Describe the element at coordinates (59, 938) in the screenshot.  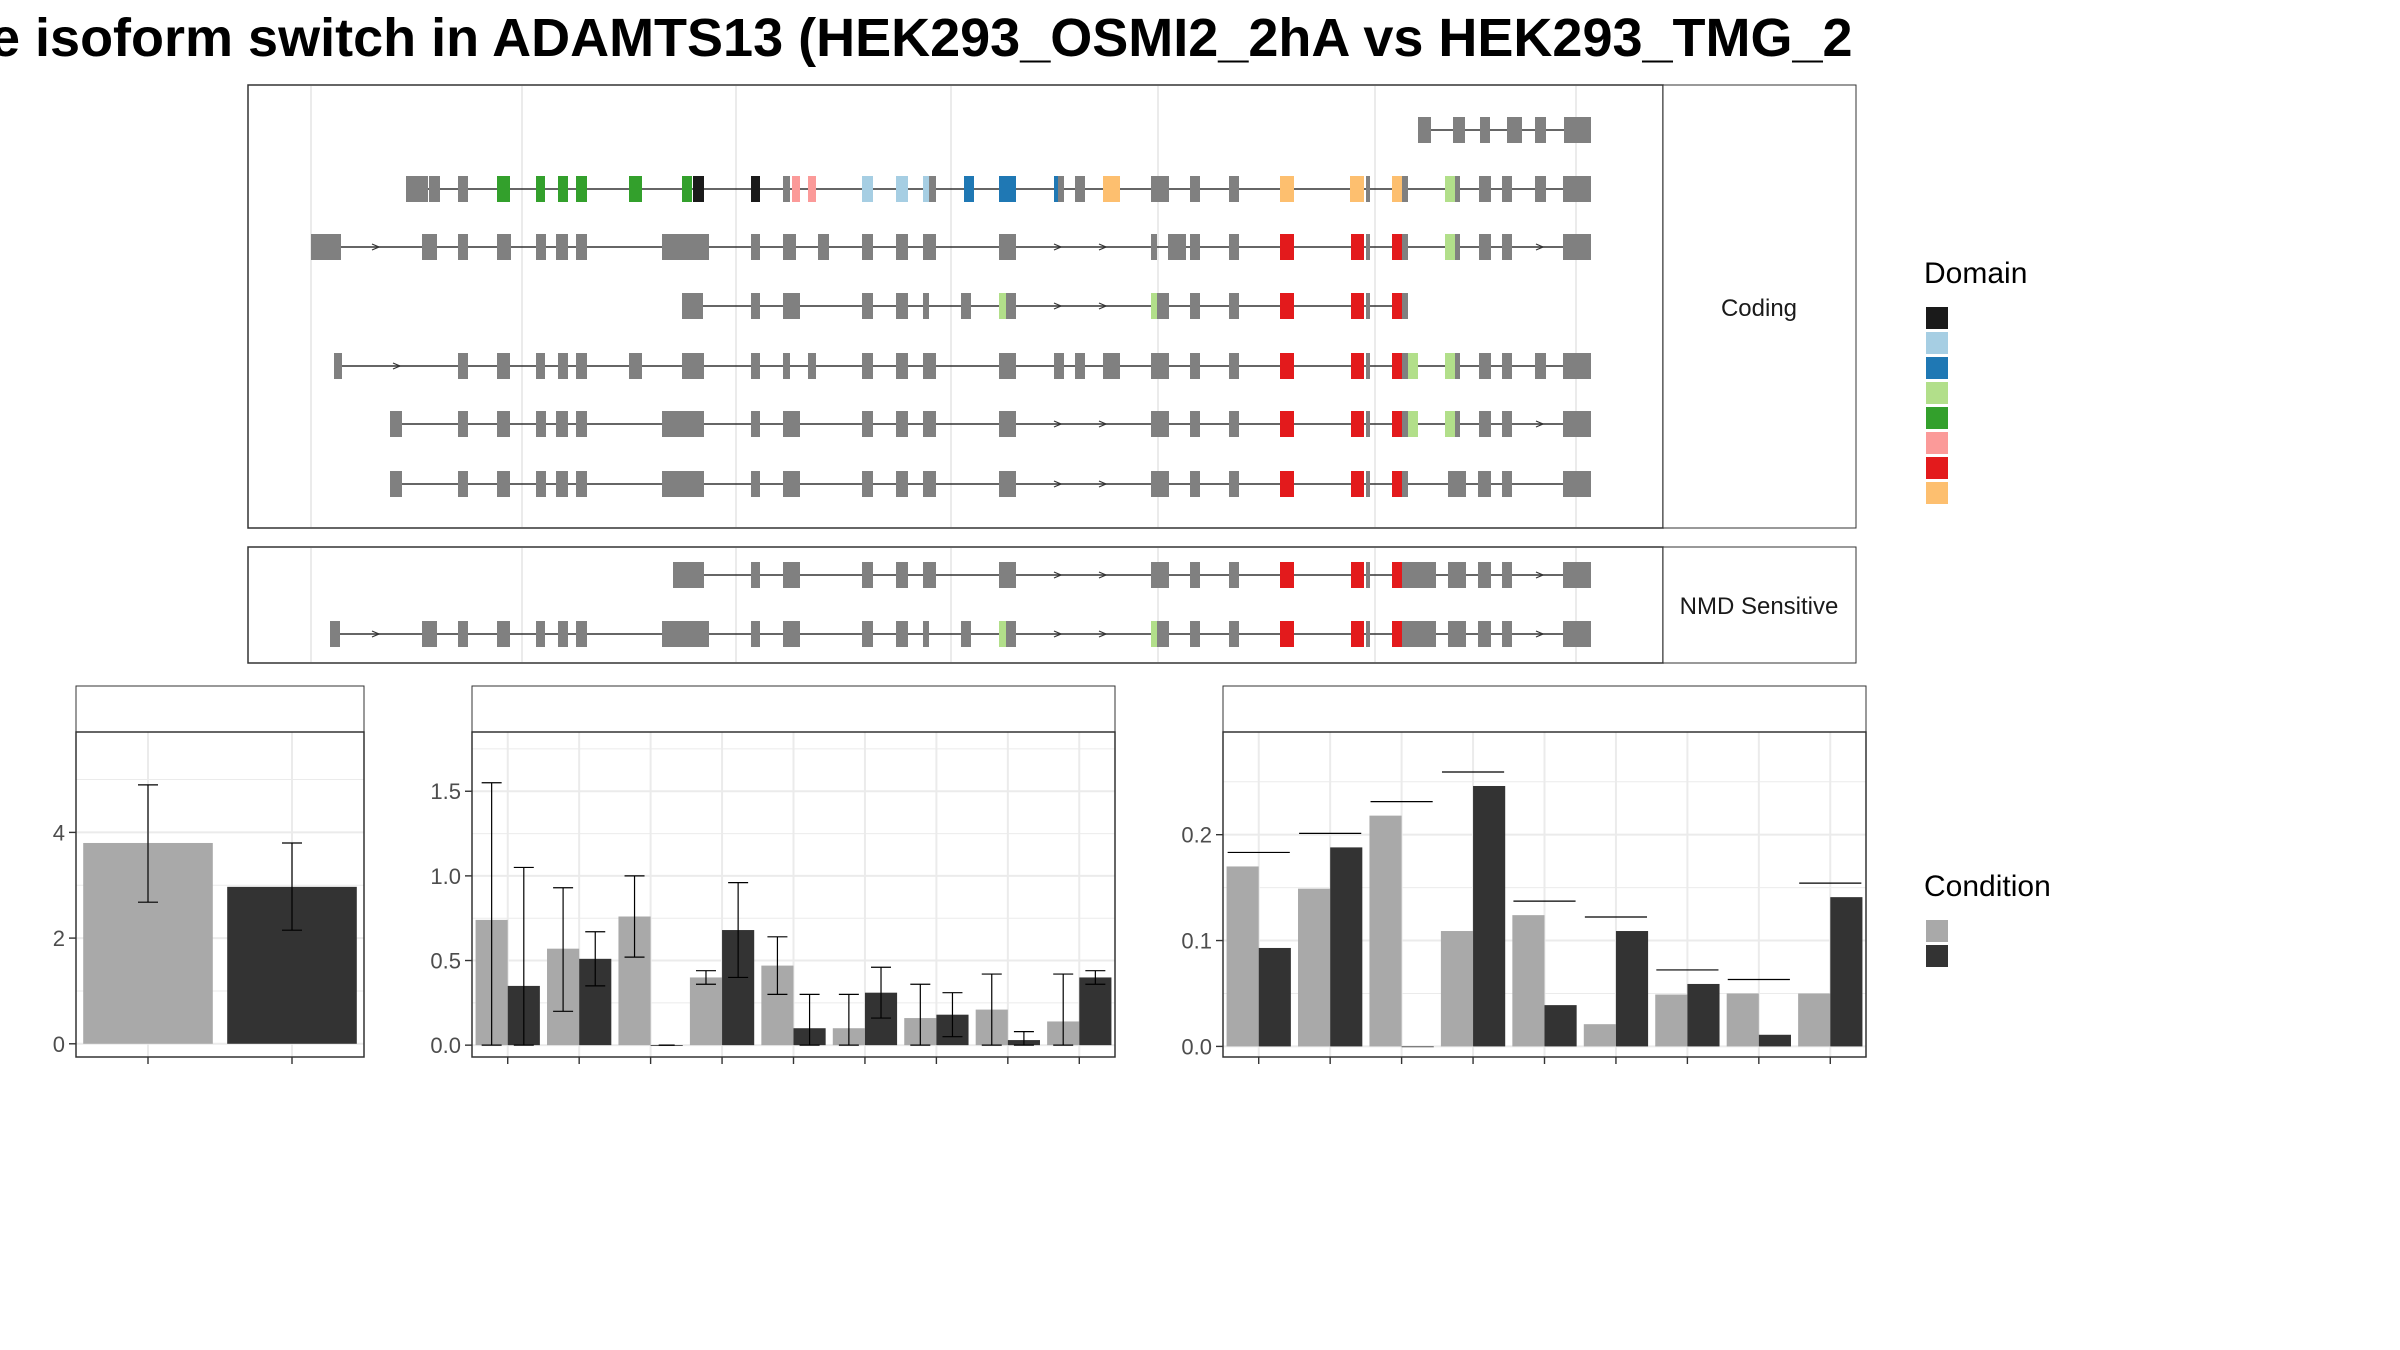
I see `y-tick-label: 2` at that location.